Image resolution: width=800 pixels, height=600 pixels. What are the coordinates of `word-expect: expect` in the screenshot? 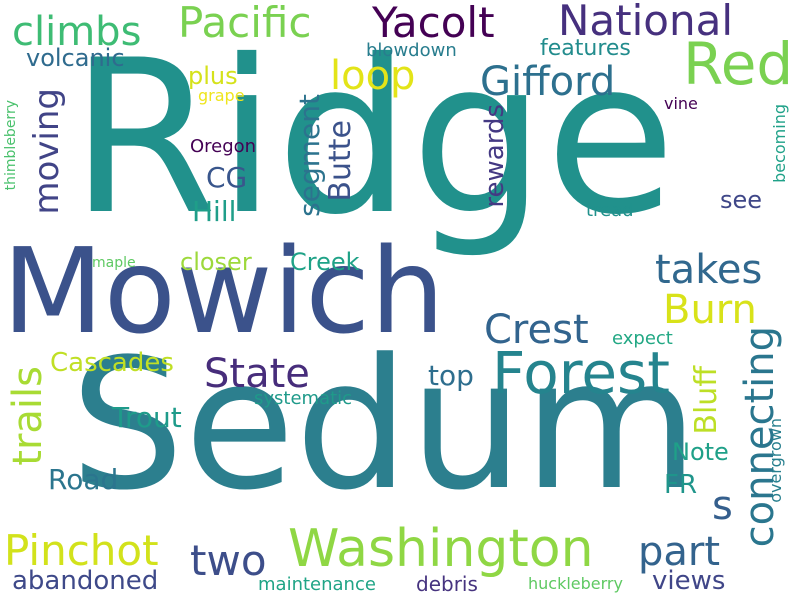 It's located at (642, 338).